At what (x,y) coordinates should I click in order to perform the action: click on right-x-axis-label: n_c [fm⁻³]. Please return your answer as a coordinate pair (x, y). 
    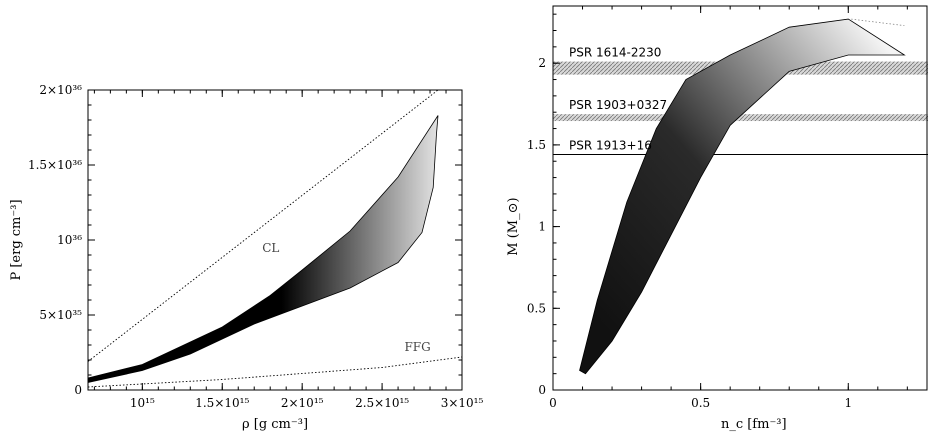
    Looking at the image, I should click on (754, 424).